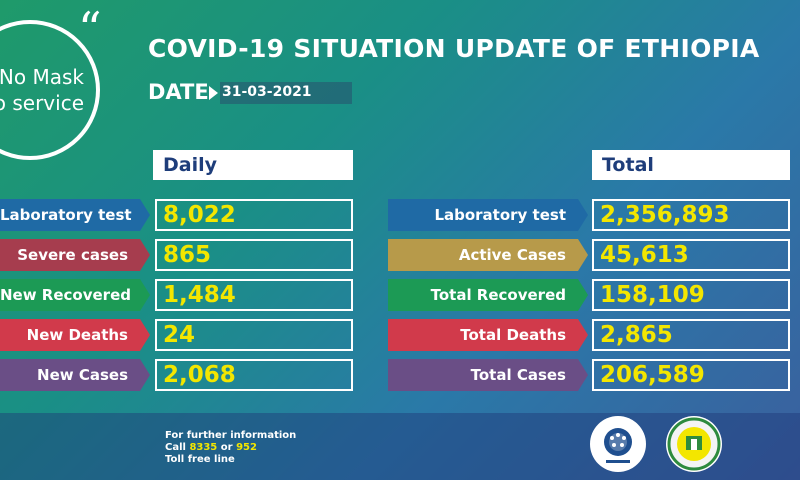  Describe the element at coordinates (253, 165) in the screenshot. I see `daily-header: Daily` at that location.